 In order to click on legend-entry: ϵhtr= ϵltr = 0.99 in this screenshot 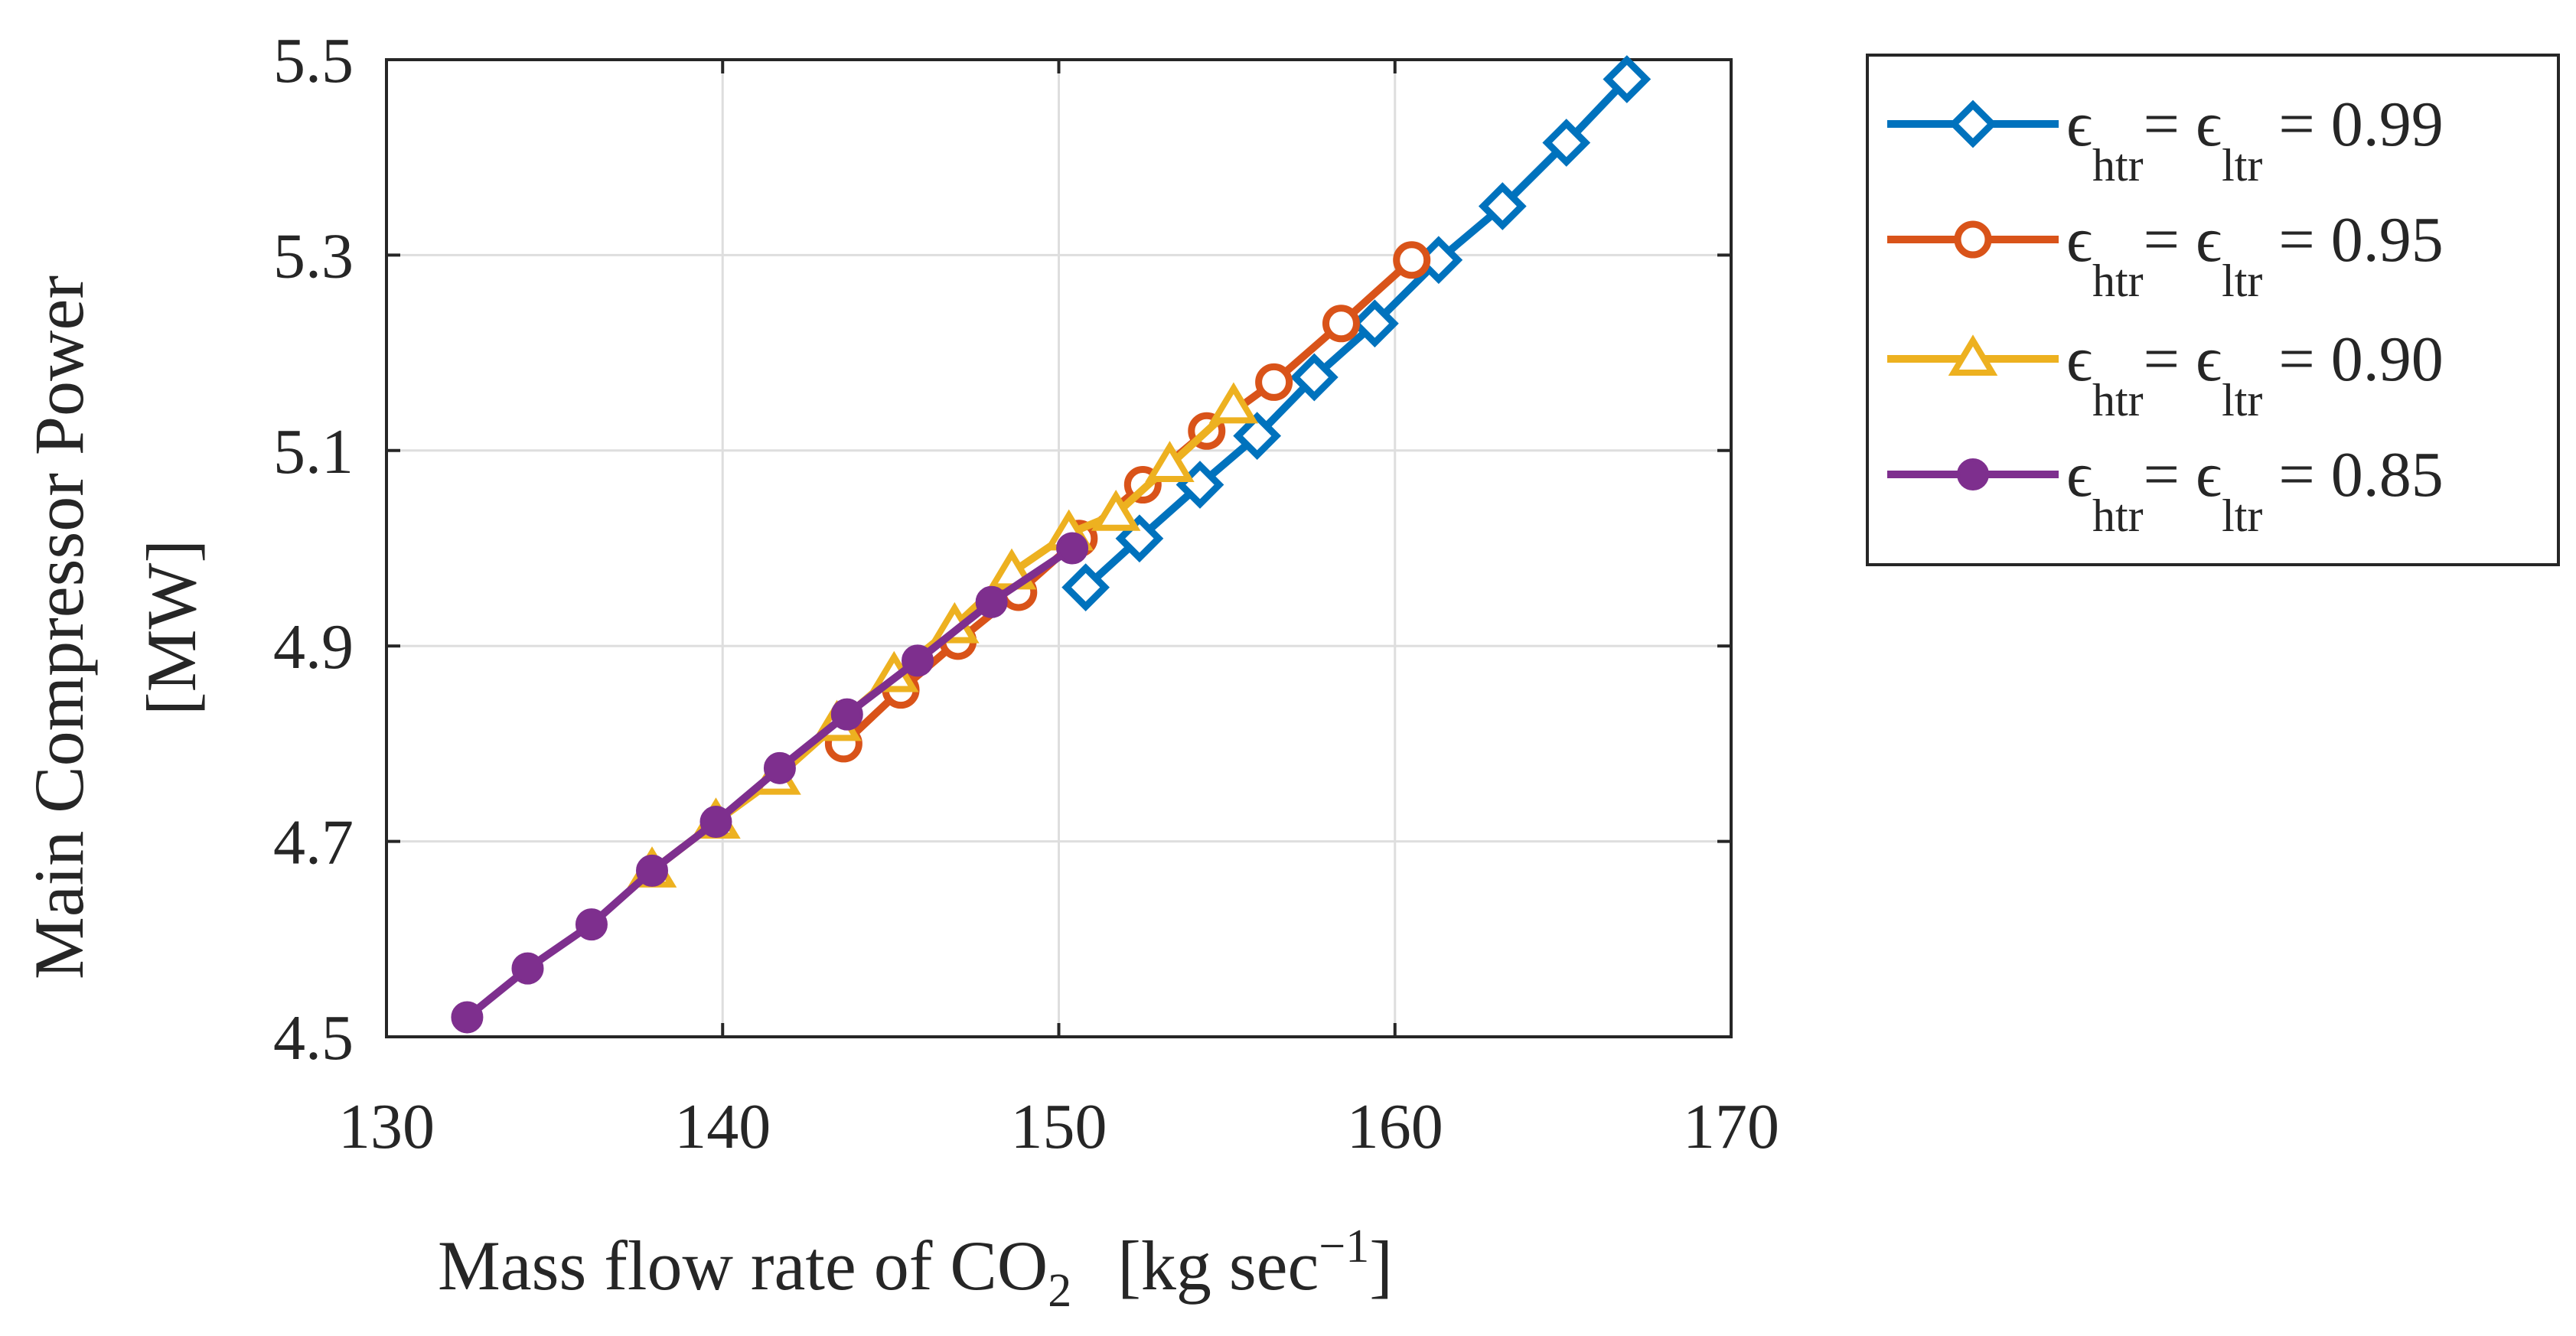, I will do `click(2165, 140)`.